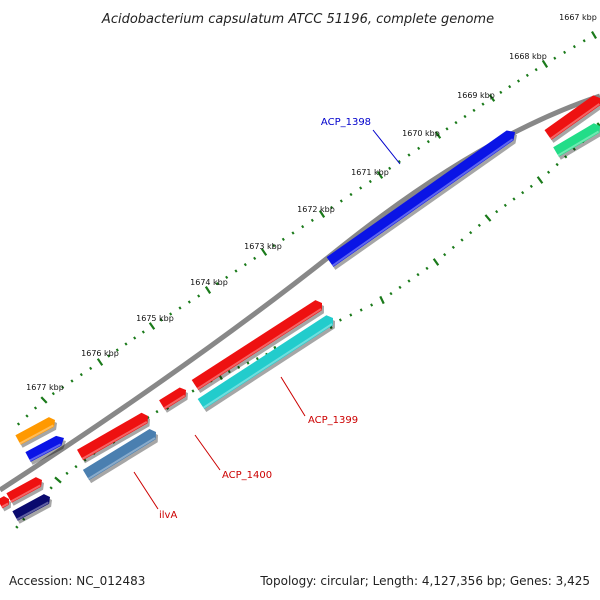 This screenshot has height=600, width=600. What do you see at coordinates (168, 515) in the screenshot?
I see `gene-label-text: ilvA` at bounding box center [168, 515].